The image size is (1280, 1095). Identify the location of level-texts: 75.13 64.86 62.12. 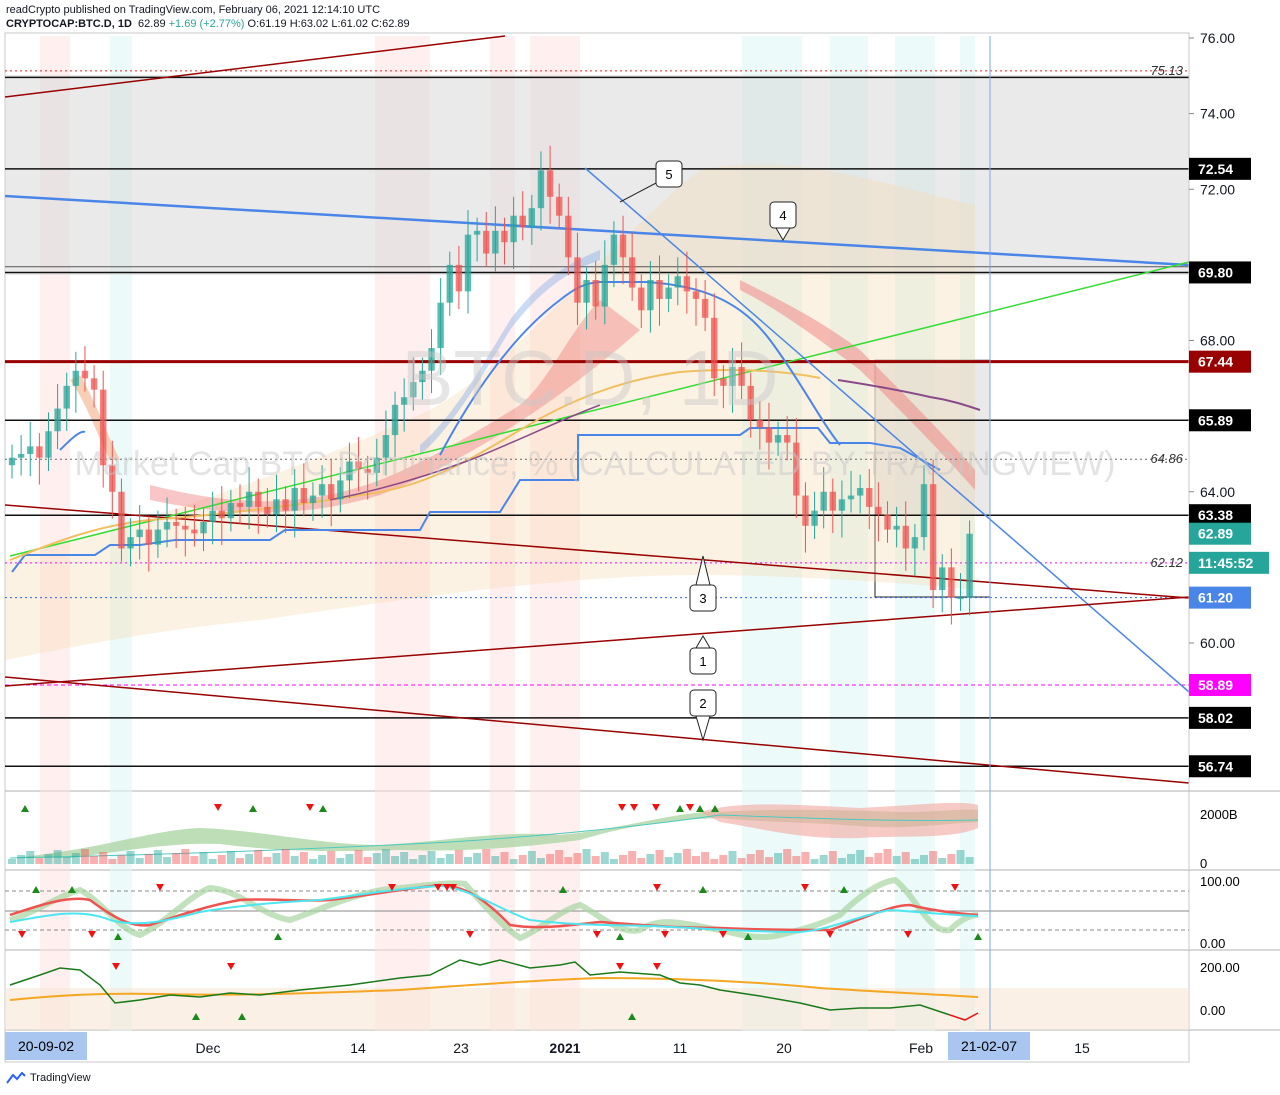
(1166, 316).